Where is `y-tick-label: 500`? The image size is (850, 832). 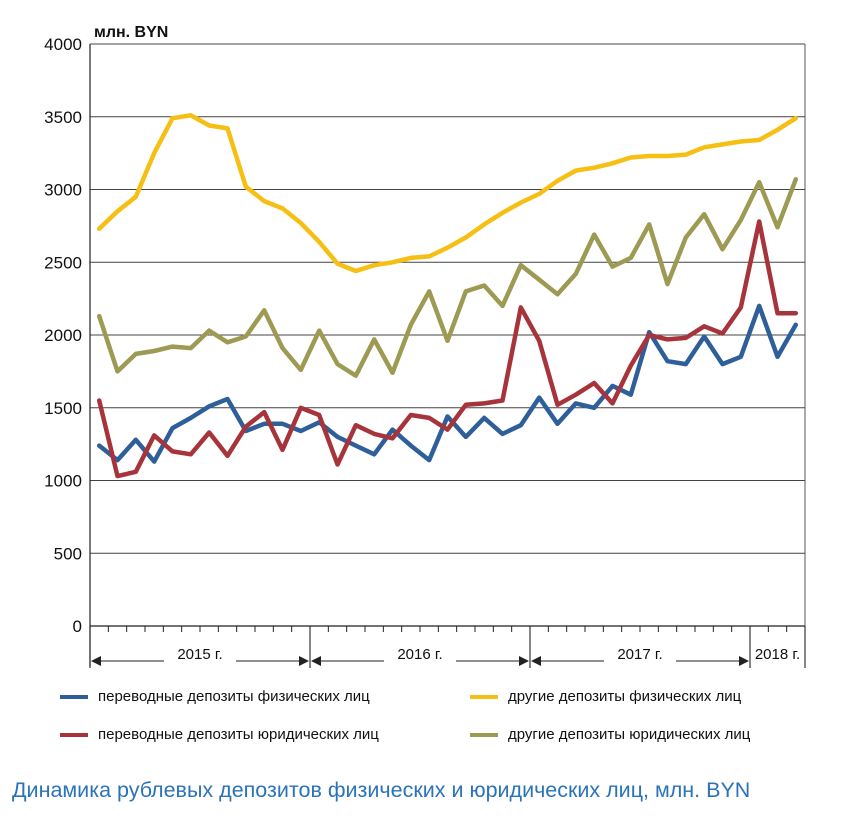 y-tick-label: 500 is located at coordinates (68, 553).